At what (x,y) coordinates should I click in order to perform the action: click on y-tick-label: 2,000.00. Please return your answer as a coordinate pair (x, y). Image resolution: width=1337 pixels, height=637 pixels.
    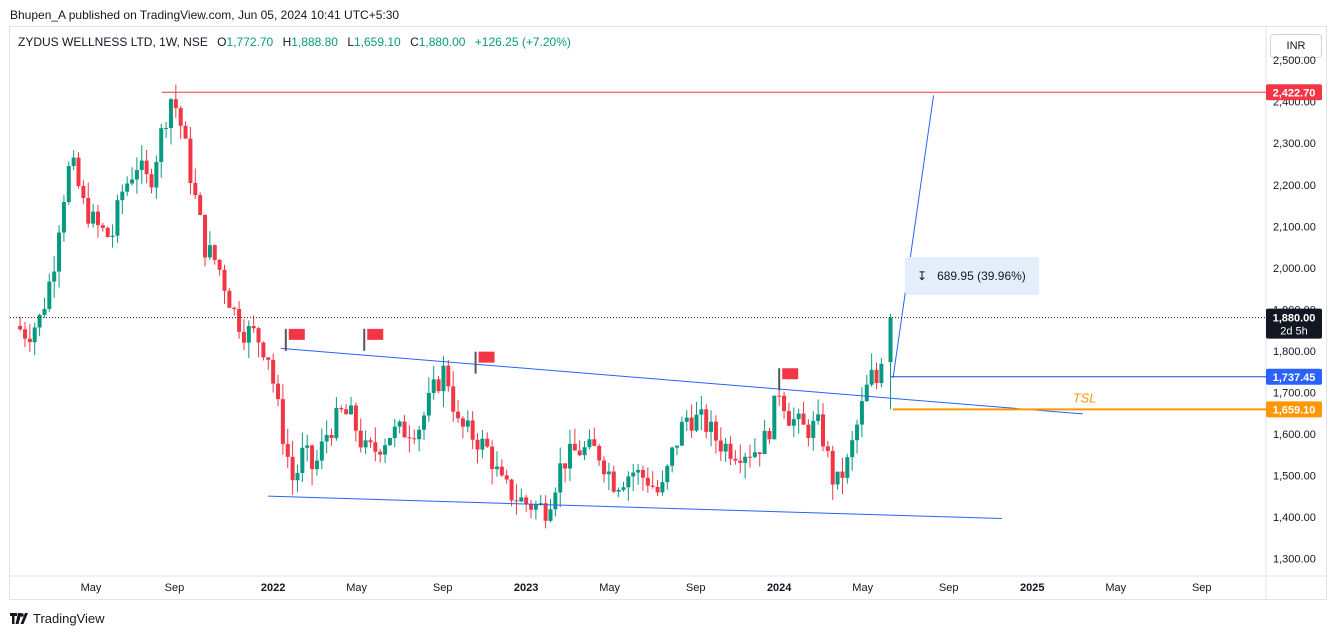
    Looking at the image, I should click on (1294, 269).